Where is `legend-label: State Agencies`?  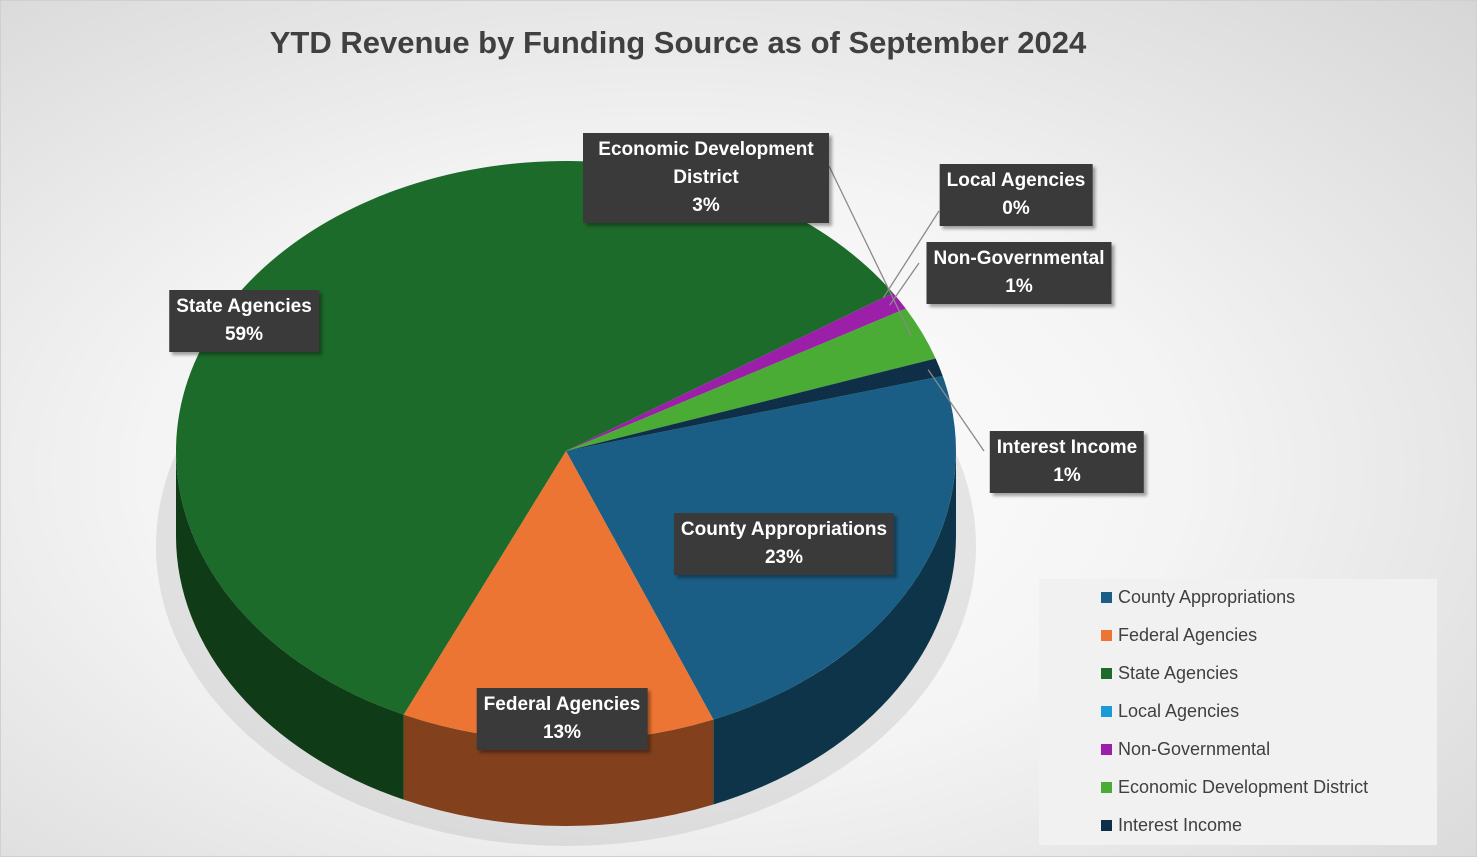 legend-label: State Agencies is located at coordinates (1178, 673).